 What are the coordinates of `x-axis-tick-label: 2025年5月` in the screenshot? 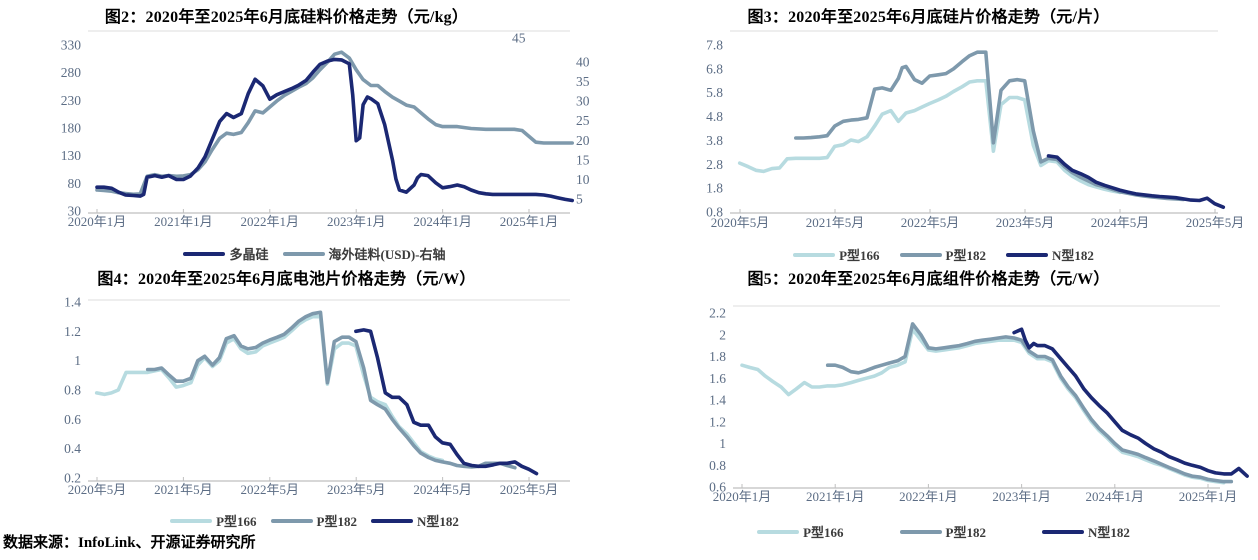 It's located at (529, 489).